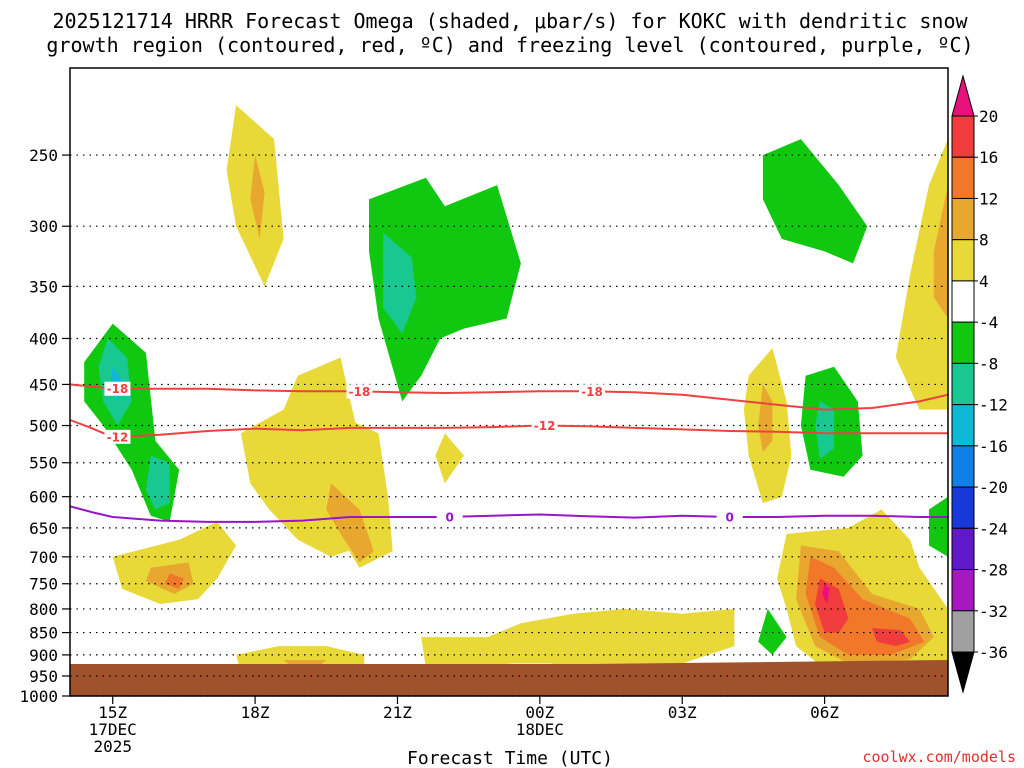 The height and width of the screenshot is (768, 1024). I want to click on contour-label-dgz-minus18-0: -18, so click(118, 389).